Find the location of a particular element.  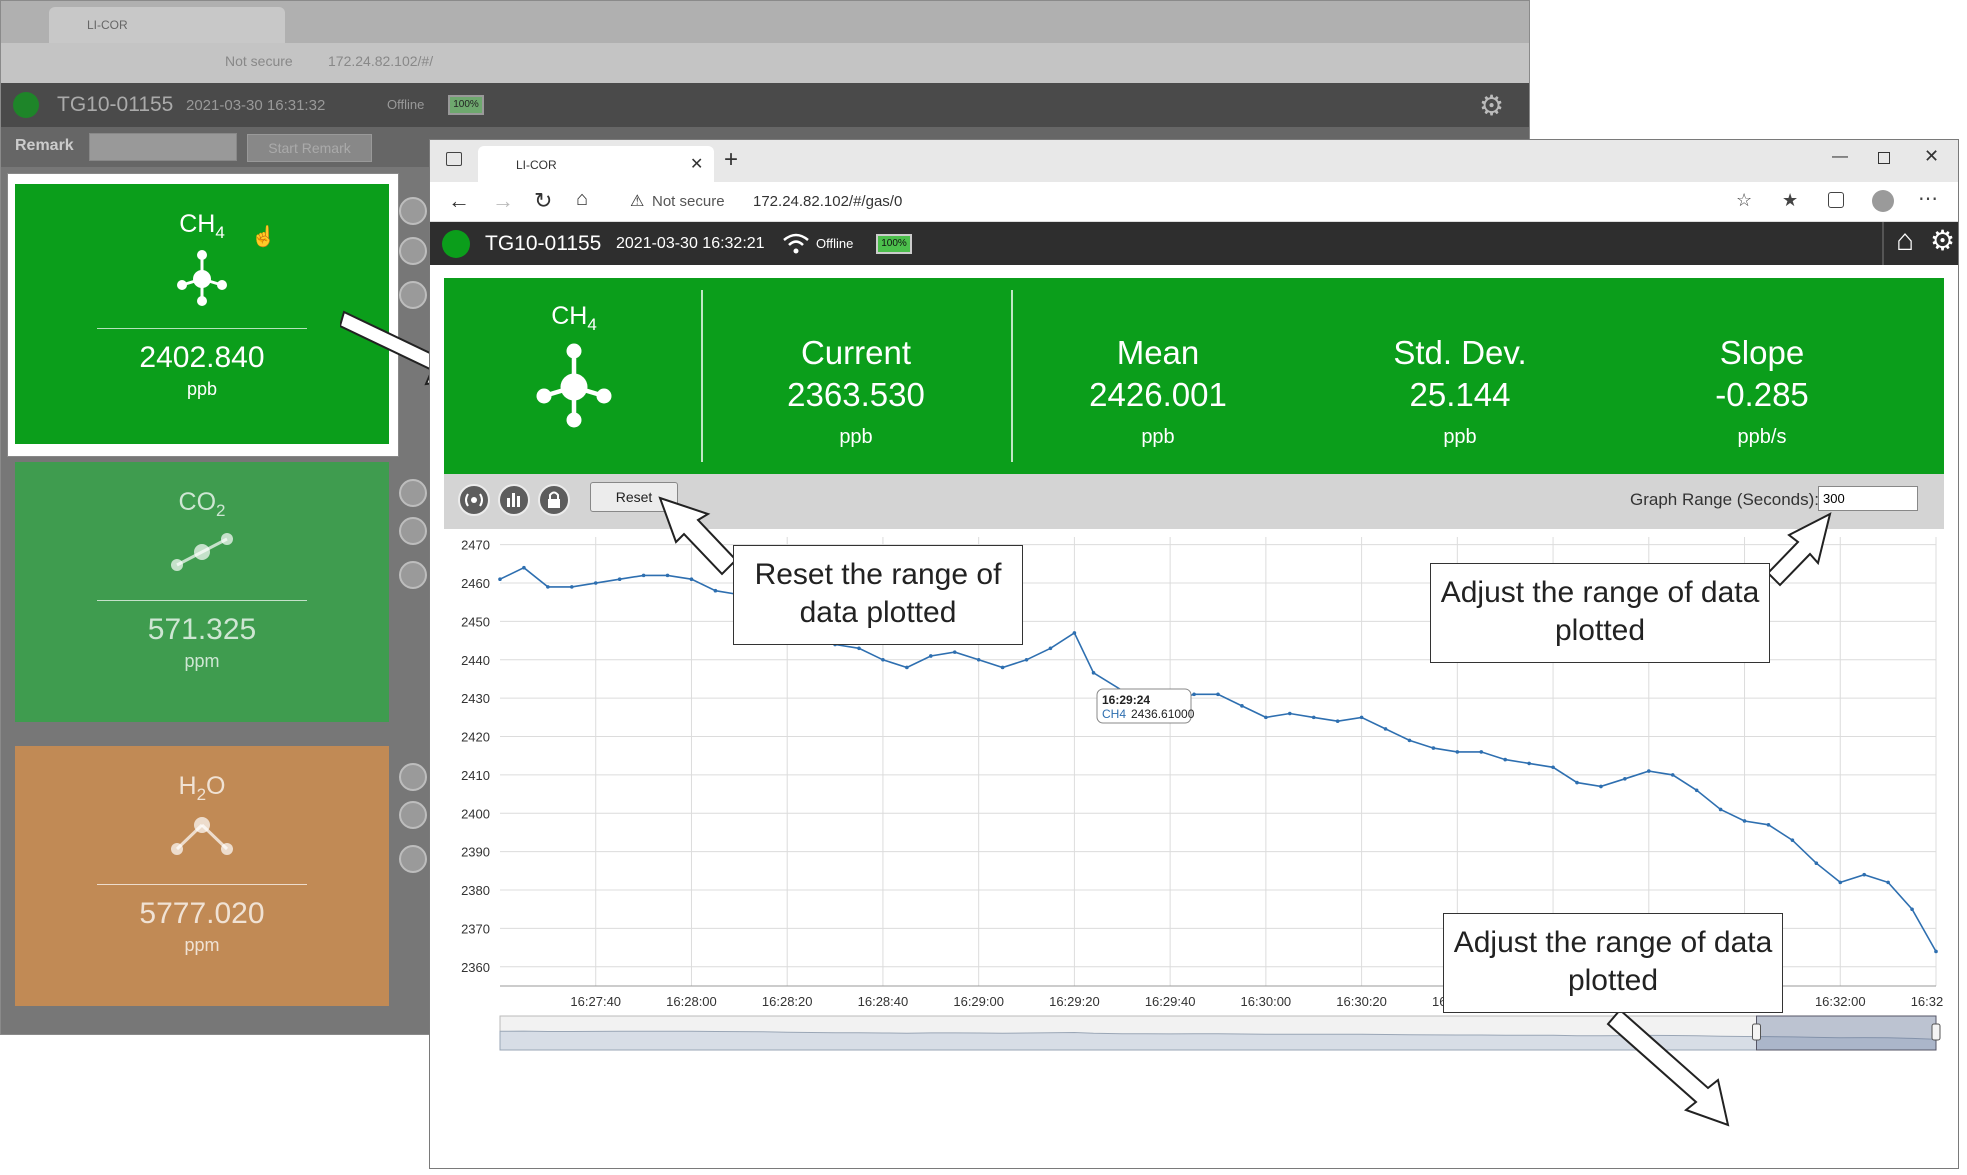

more-menu-icon: ⋯ is located at coordinates (1928, 199).